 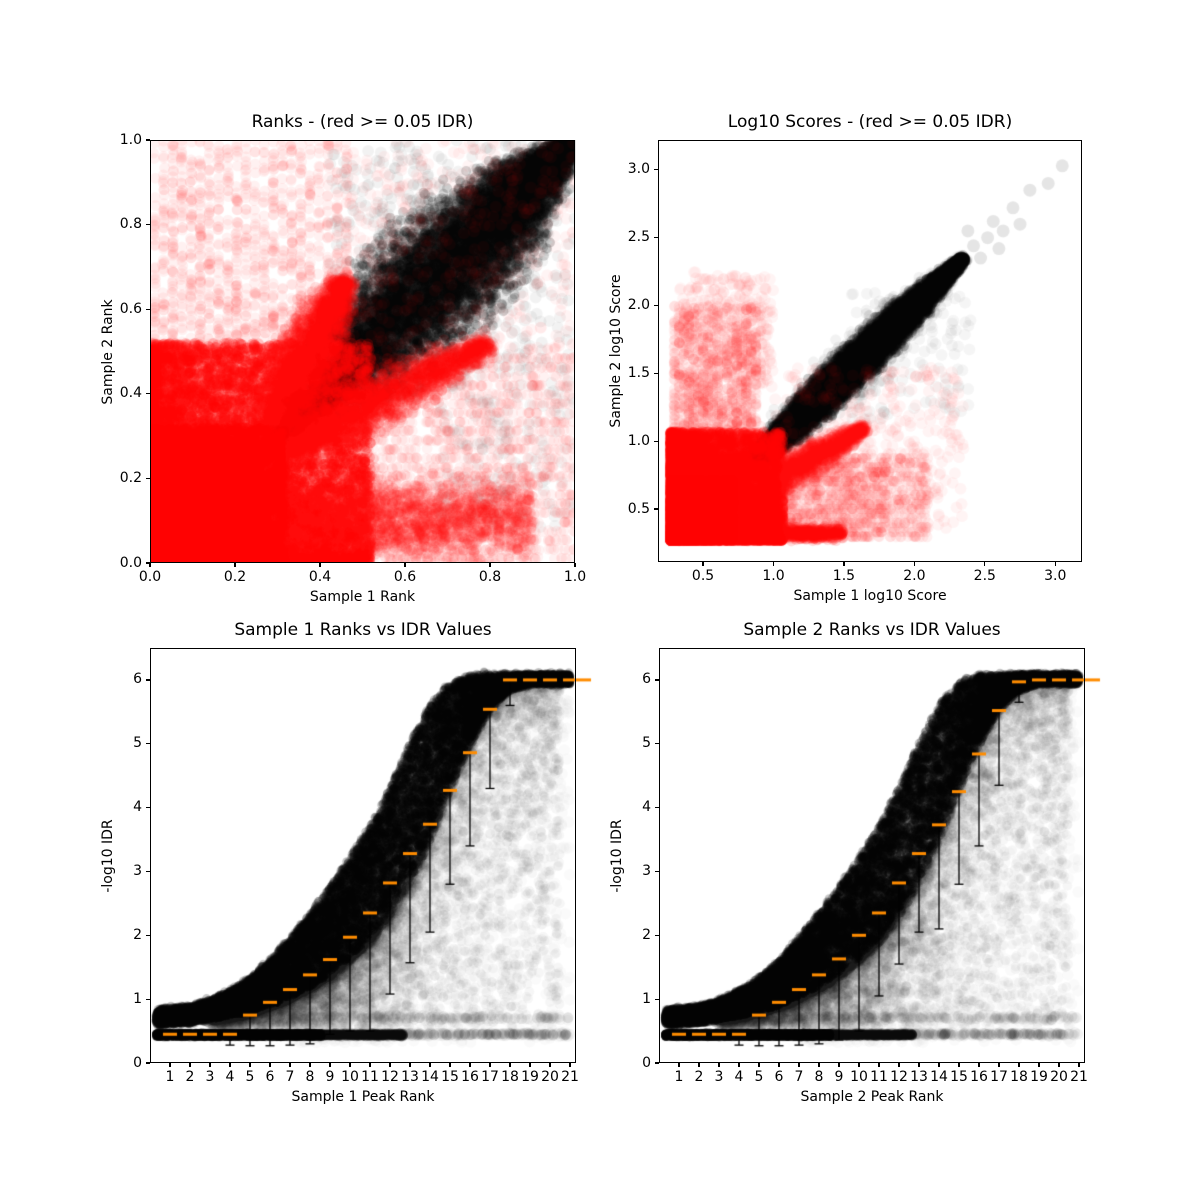 I want to click on x-tick-label: 0.4, so click(x=320, y=577).